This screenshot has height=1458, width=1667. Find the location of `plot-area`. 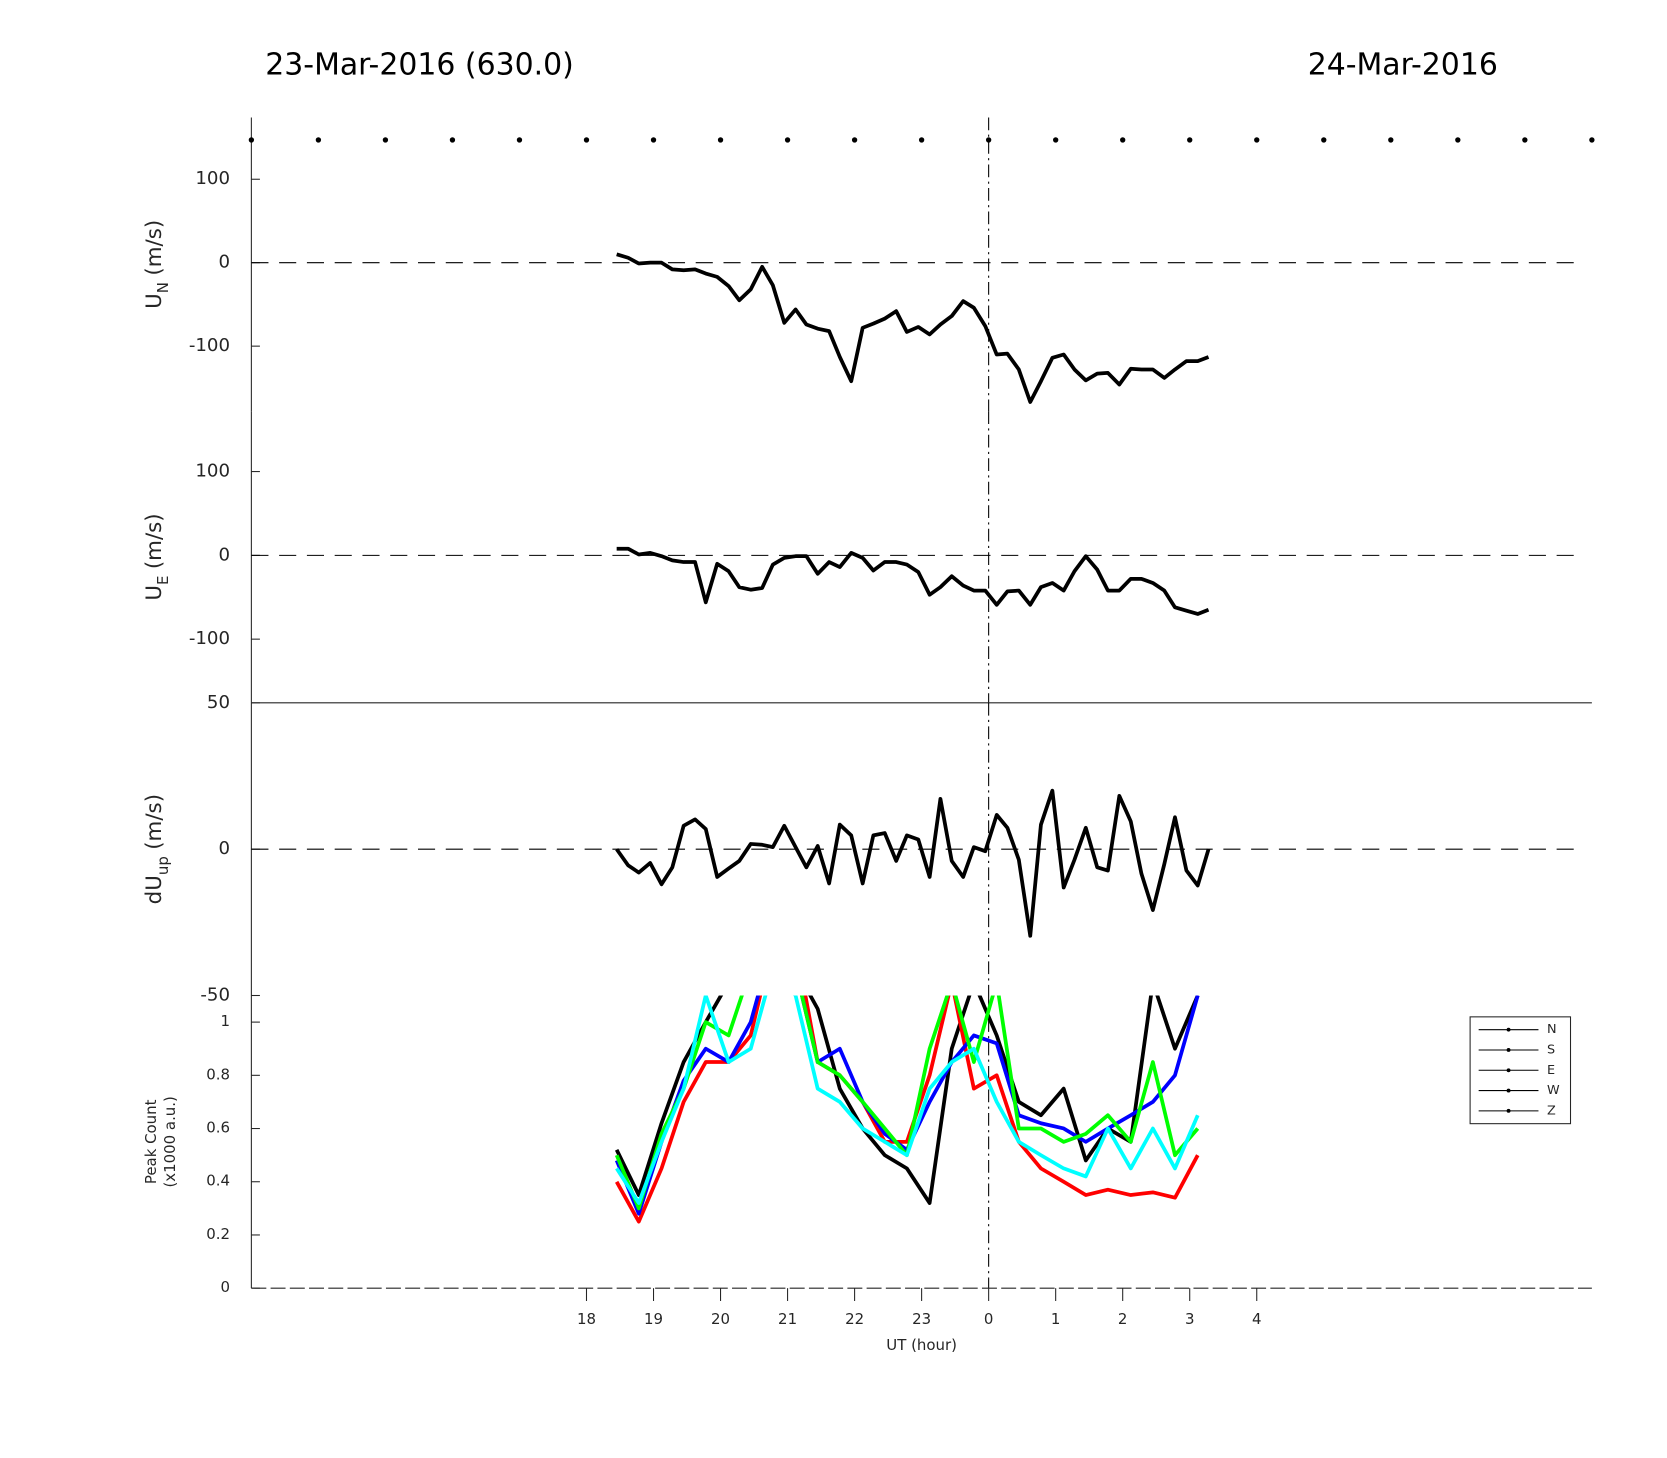

plot-area is located at coordinates (907, 1109).